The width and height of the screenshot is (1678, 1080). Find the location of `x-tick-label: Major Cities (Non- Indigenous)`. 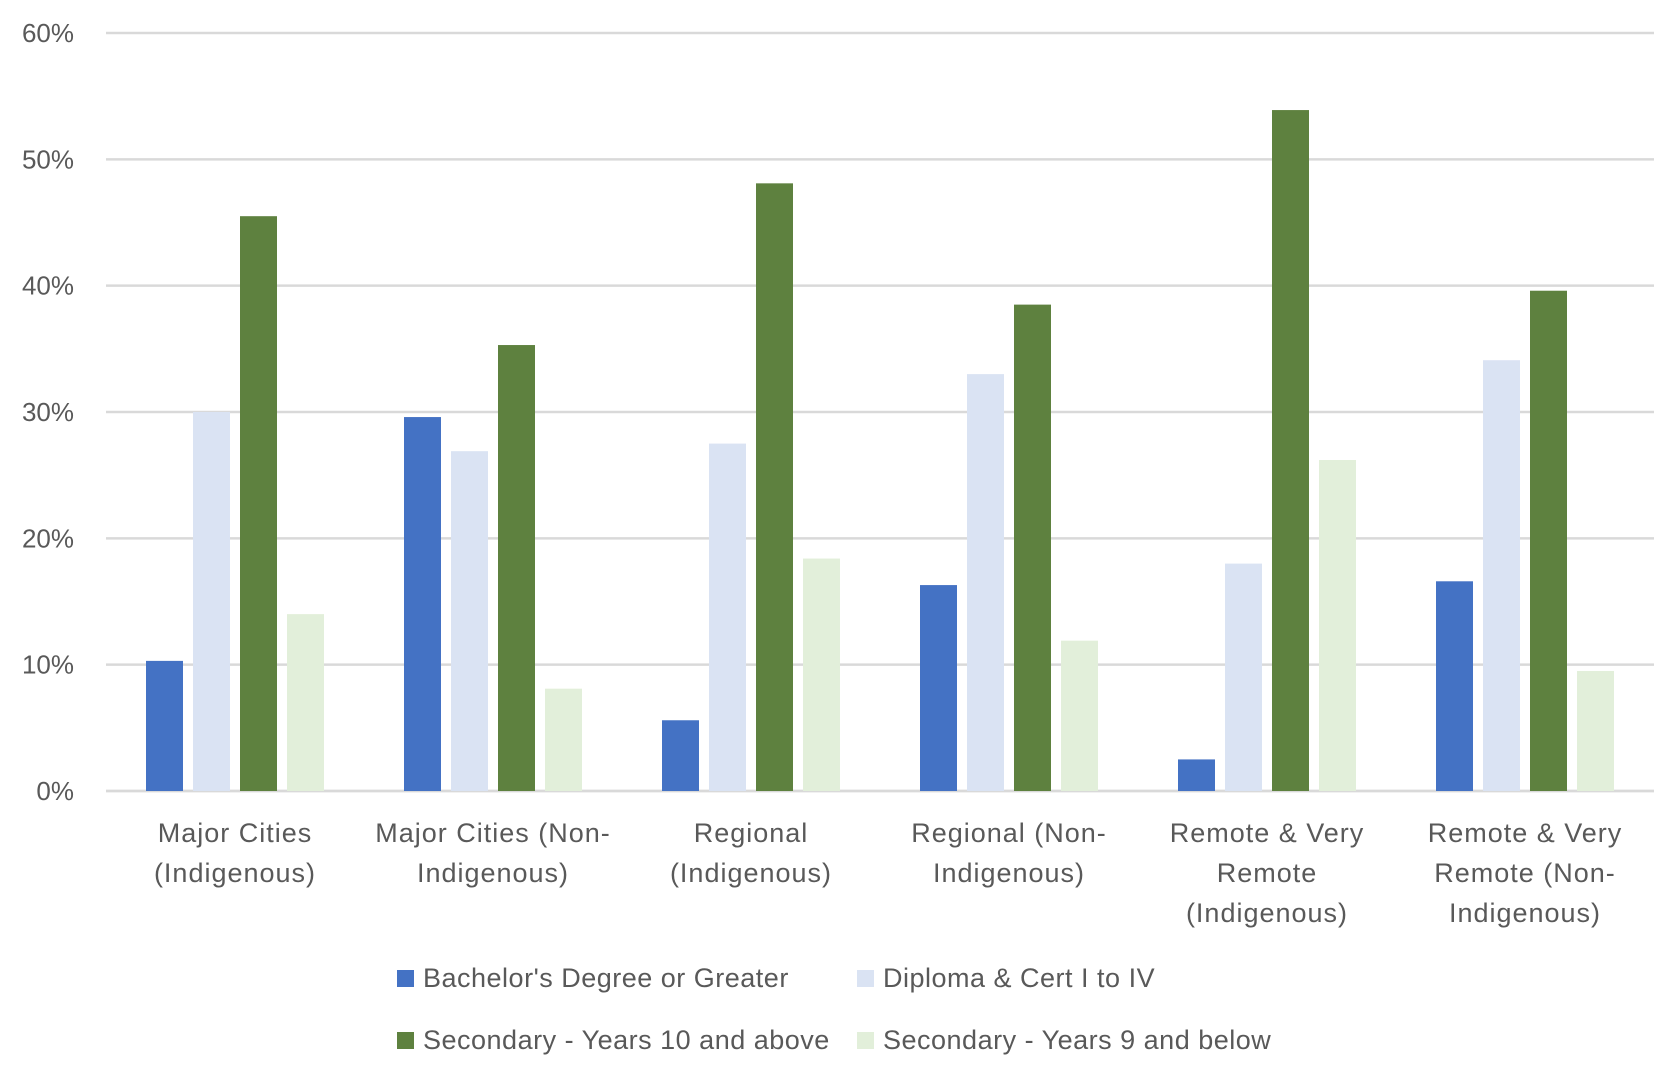

x-tick-label: Major Cities (Non- Indigenous) is located at coordinates (493, 853).